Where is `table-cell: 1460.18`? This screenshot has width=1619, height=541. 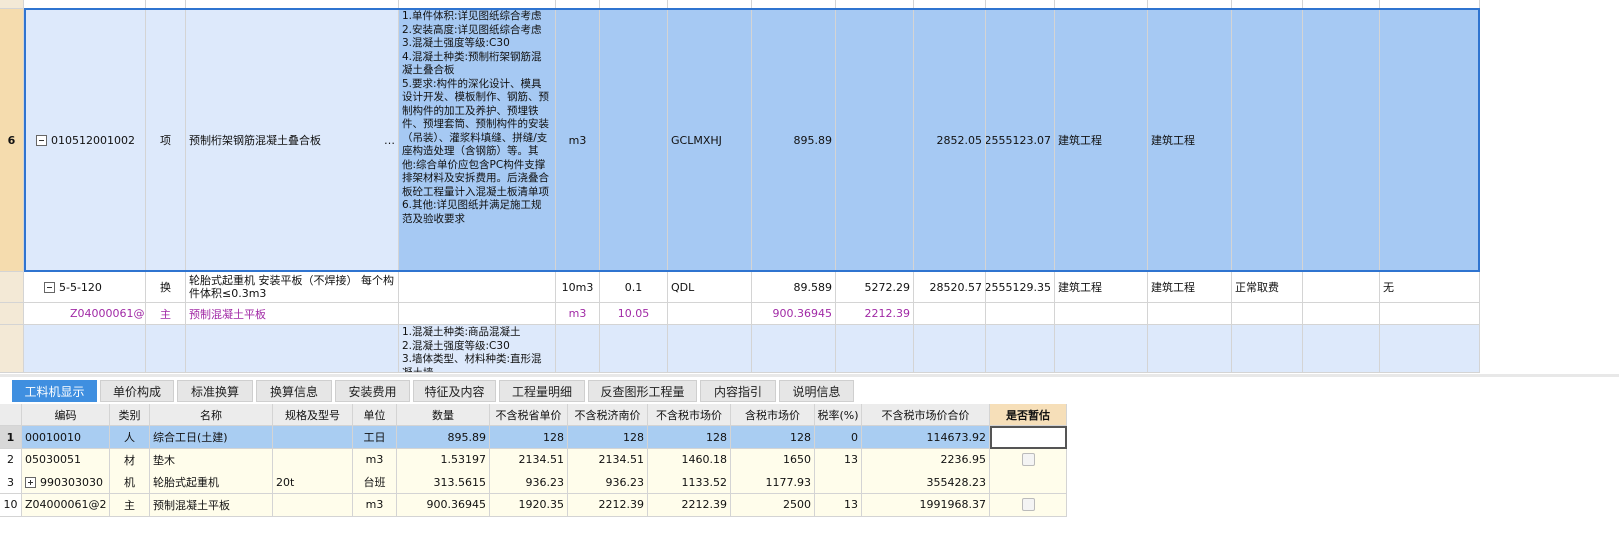
table-cell: 1460.18 is located at coordinates (689, 460).